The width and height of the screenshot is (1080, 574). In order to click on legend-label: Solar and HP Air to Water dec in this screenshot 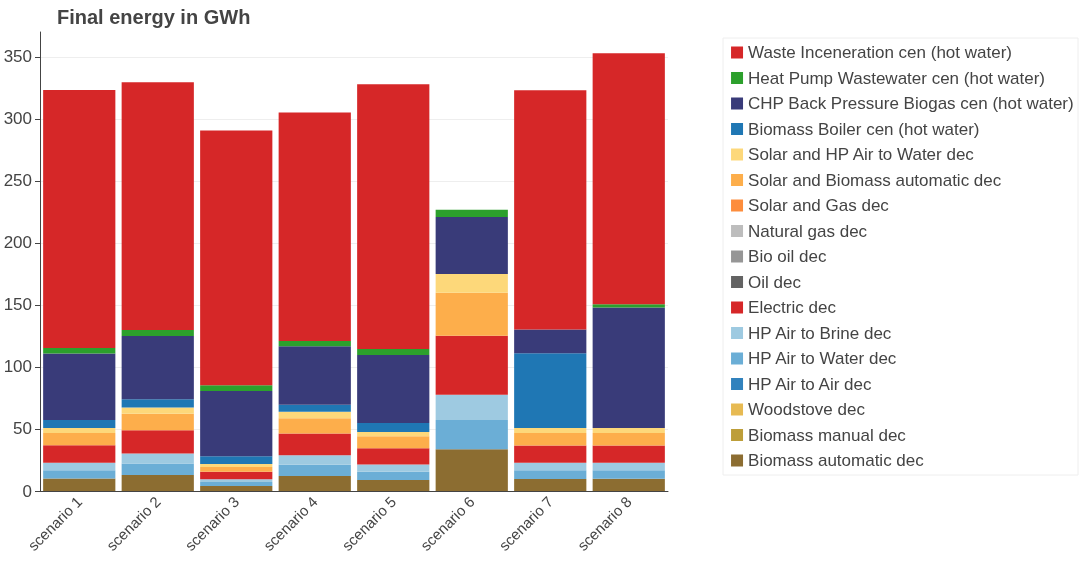, I will do `click(861, 154)`.